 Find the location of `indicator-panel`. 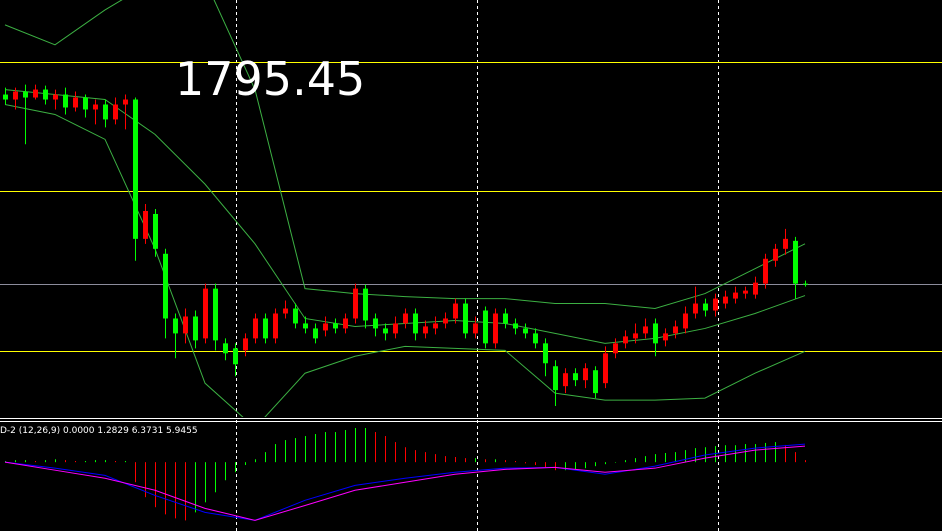

indicator-panel is located at coordinates (405, 474).